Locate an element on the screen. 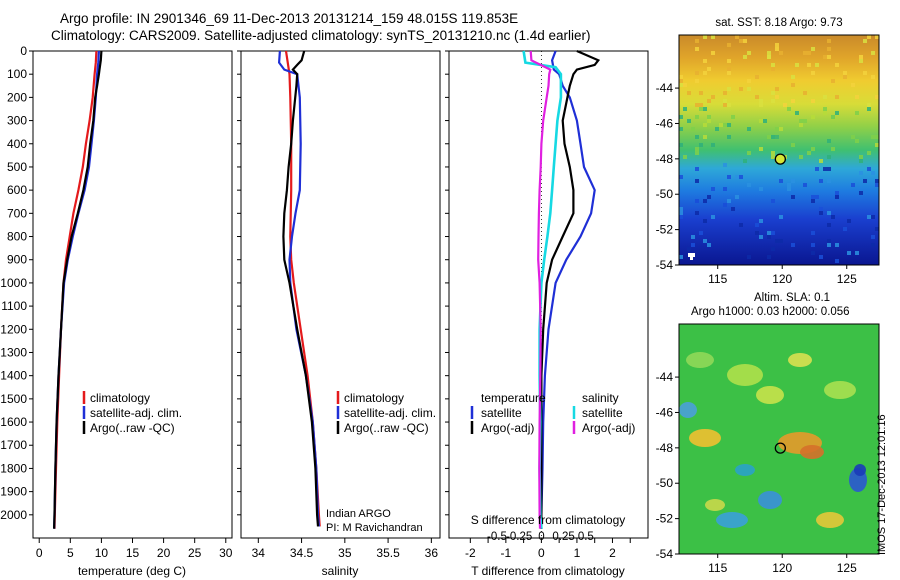  legend-label-sal-satellite: satellite is located at coordinates (602, 413).